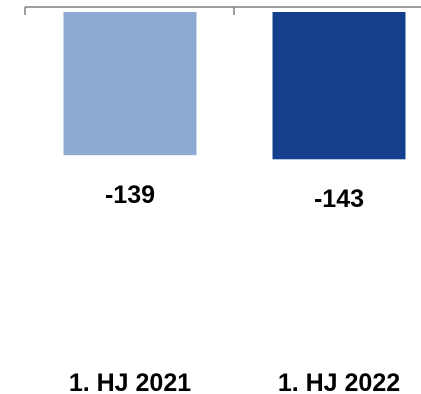  I want to click on category-label: 1. HJ 2022, so click(339, 381).